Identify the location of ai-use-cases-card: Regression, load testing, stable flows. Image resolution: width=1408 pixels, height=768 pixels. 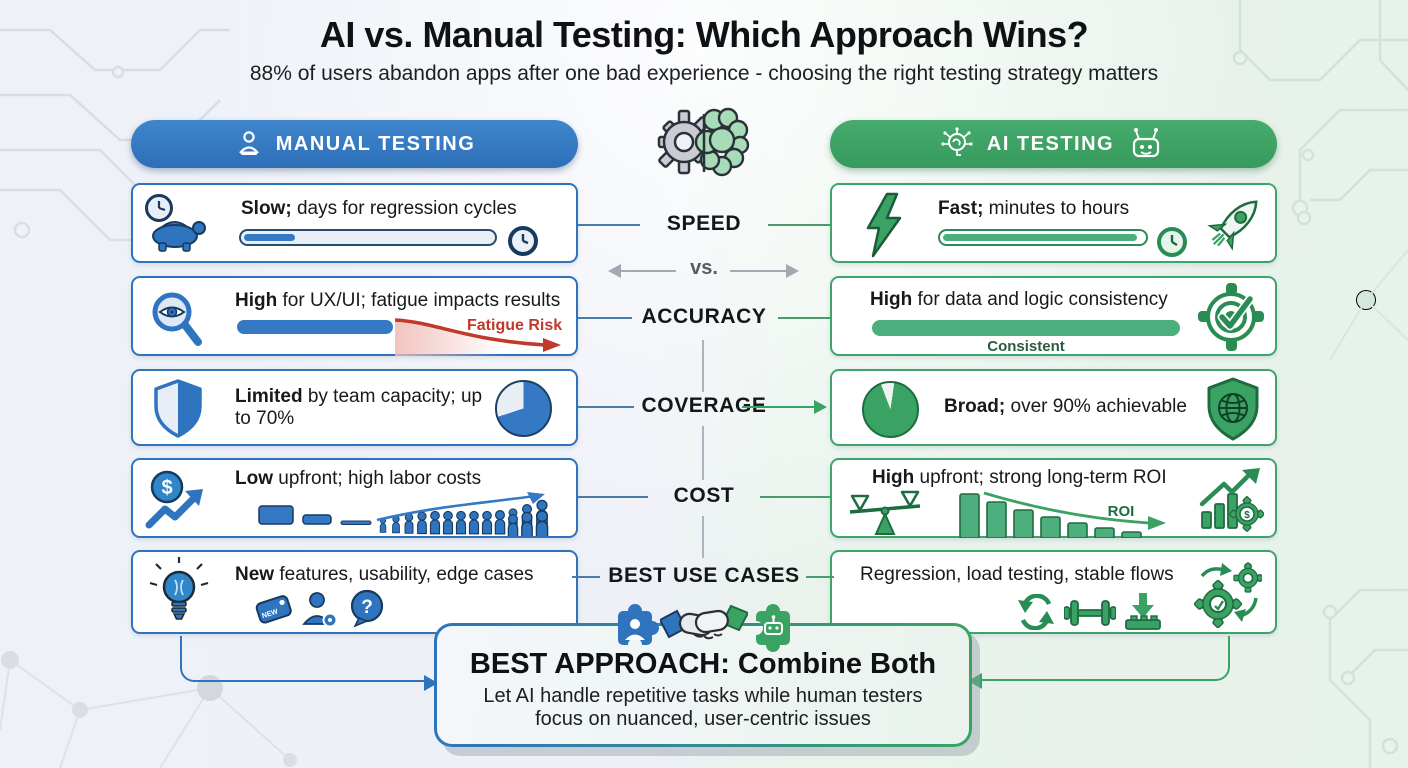
(1053, 592).